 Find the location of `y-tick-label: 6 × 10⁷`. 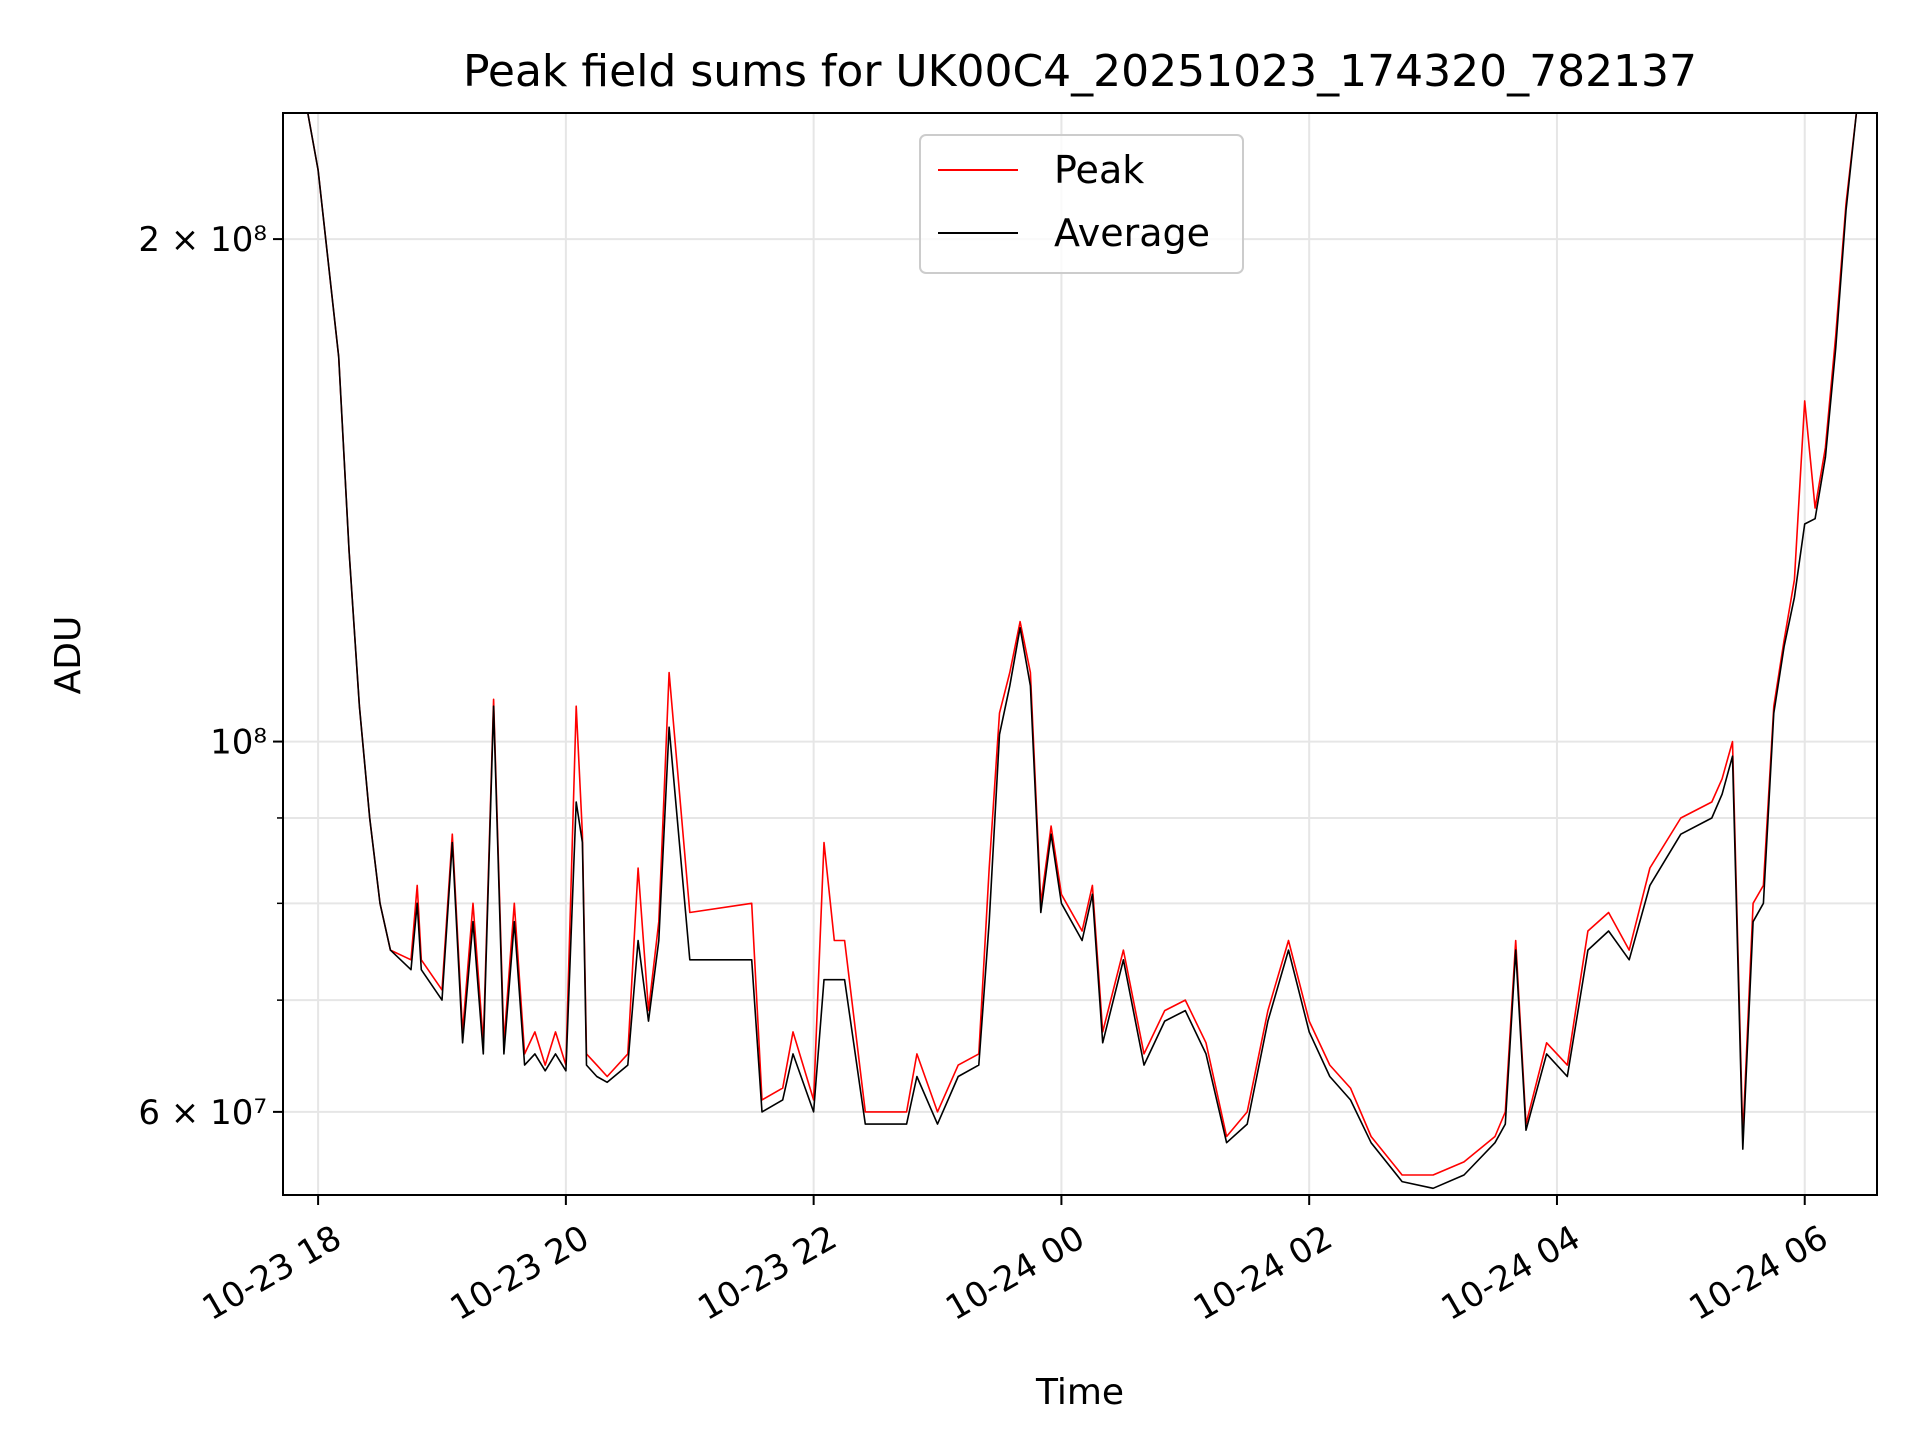

y-tick-label: 6 × 10⁷ is located at coordinates (202, 1113).